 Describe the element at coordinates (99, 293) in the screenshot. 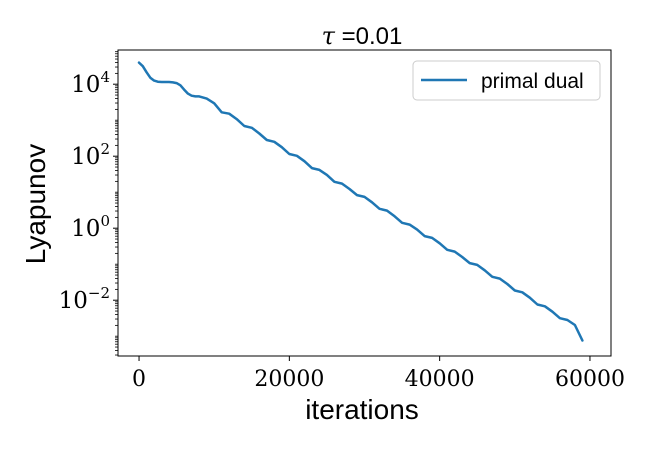

I see `y-tick-power: −2` at that location.